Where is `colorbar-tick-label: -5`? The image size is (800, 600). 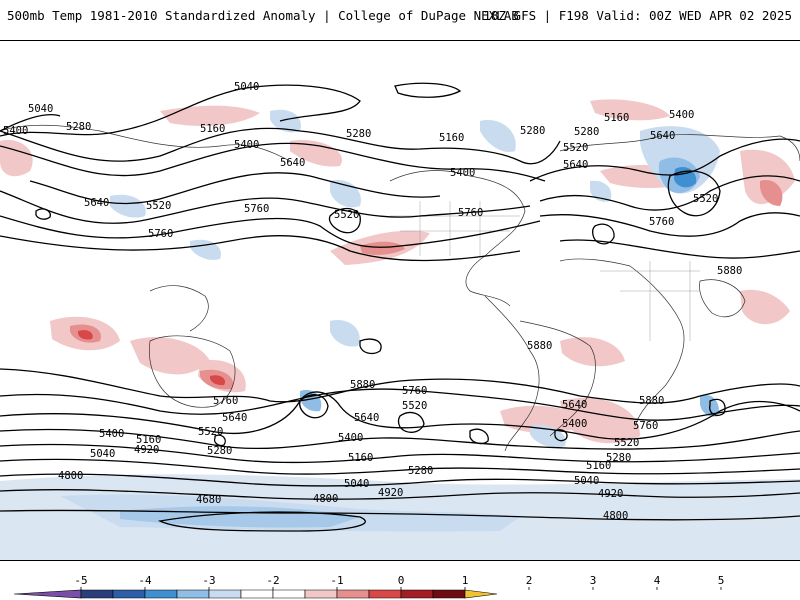 colorbar-tick-label: -5 is located at coordinates (80, 580).